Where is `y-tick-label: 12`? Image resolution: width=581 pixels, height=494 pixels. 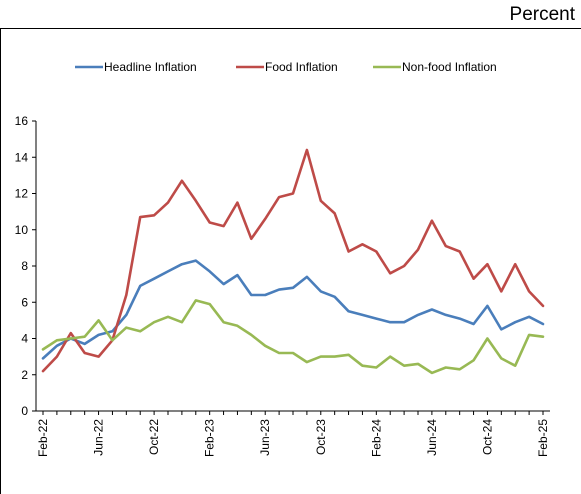 y-tick-label: 12 is located at coordinates (22, 194).